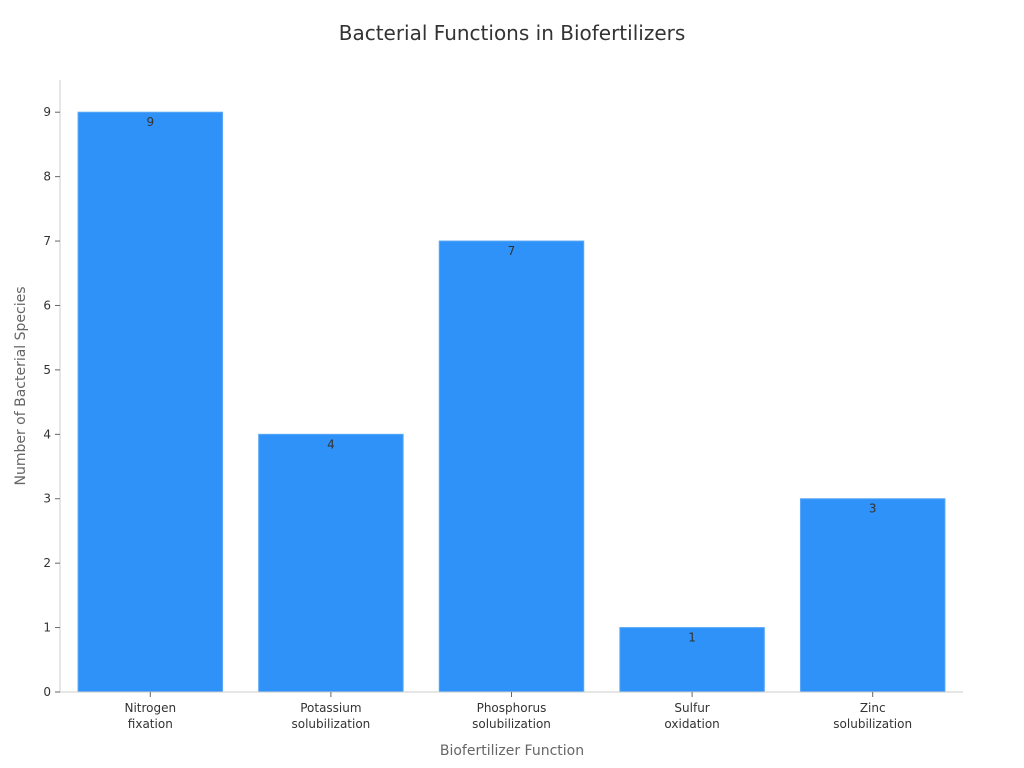 This screenshot has width=1024, height=768. What do you see at coordinates (331, 716) in the screenshot?
I see `x-tick-label: Potassium solubilization` at bounding box center [331, 716].